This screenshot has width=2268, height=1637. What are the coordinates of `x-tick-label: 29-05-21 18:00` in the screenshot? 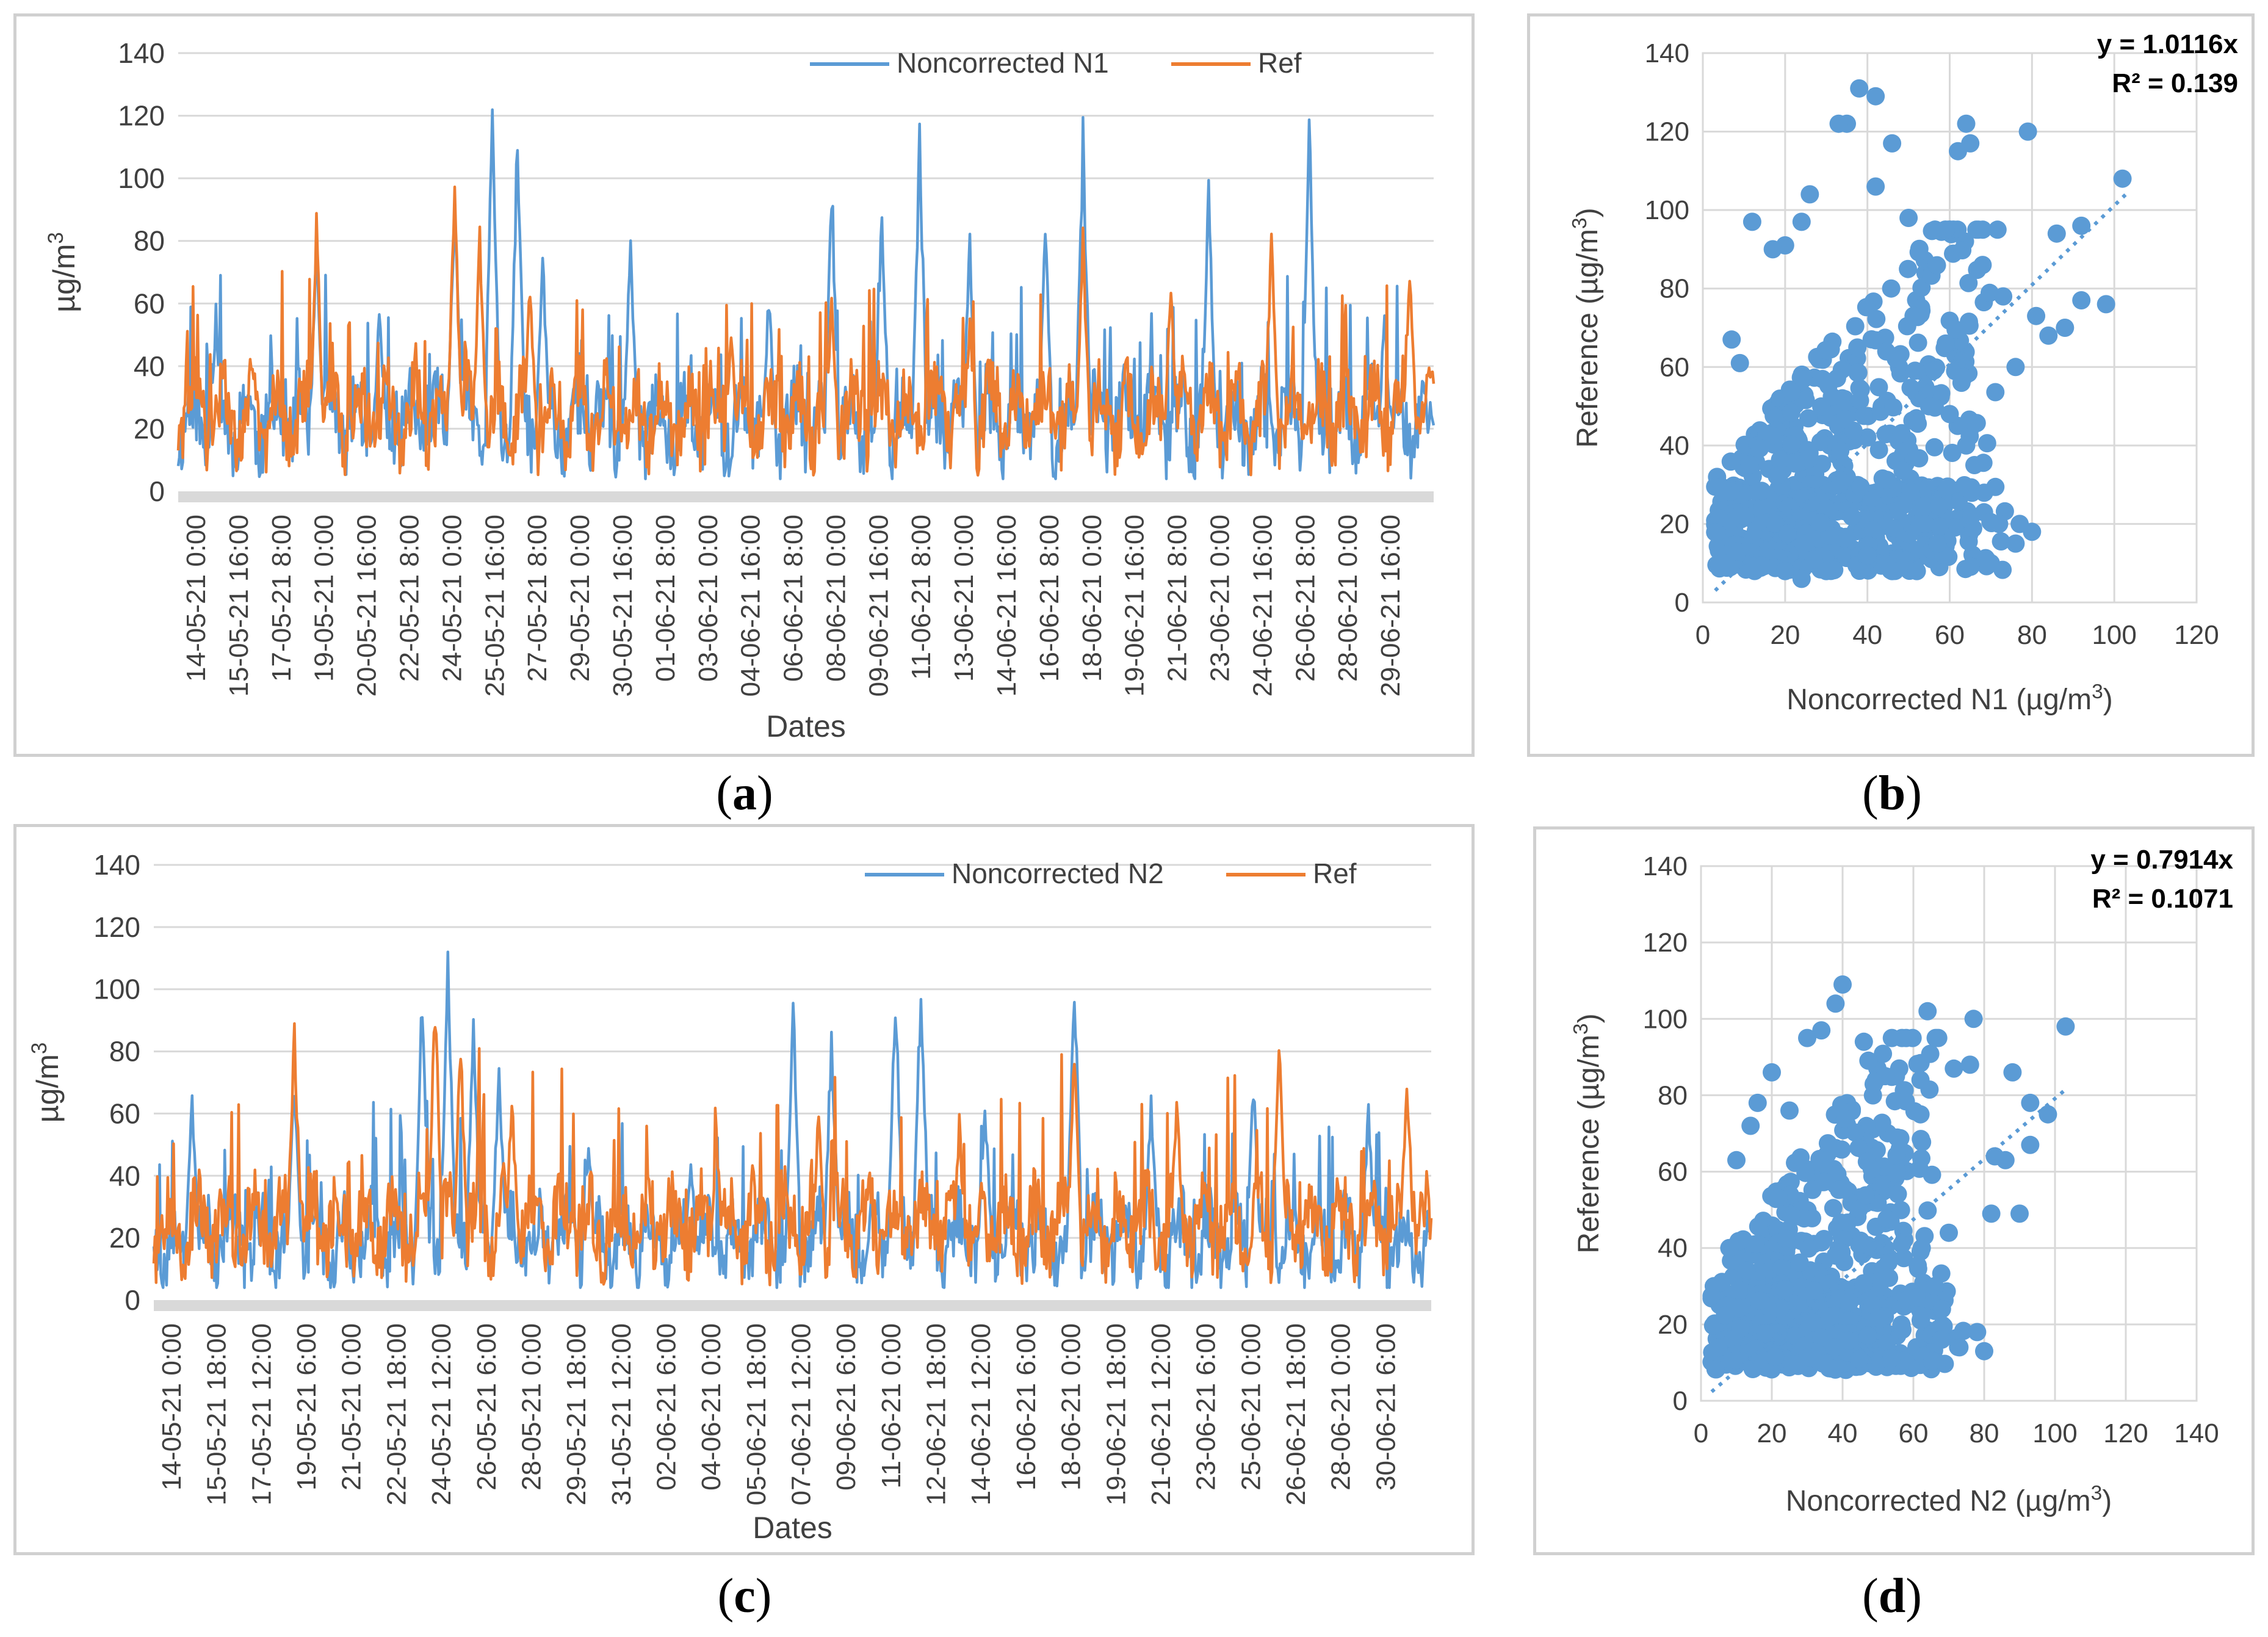 It's located at (576, 1414).